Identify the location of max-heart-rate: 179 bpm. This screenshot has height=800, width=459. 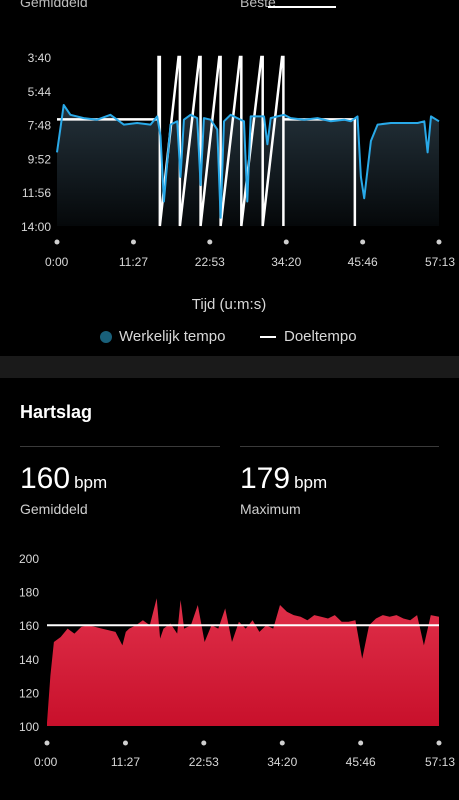
(283, 479).